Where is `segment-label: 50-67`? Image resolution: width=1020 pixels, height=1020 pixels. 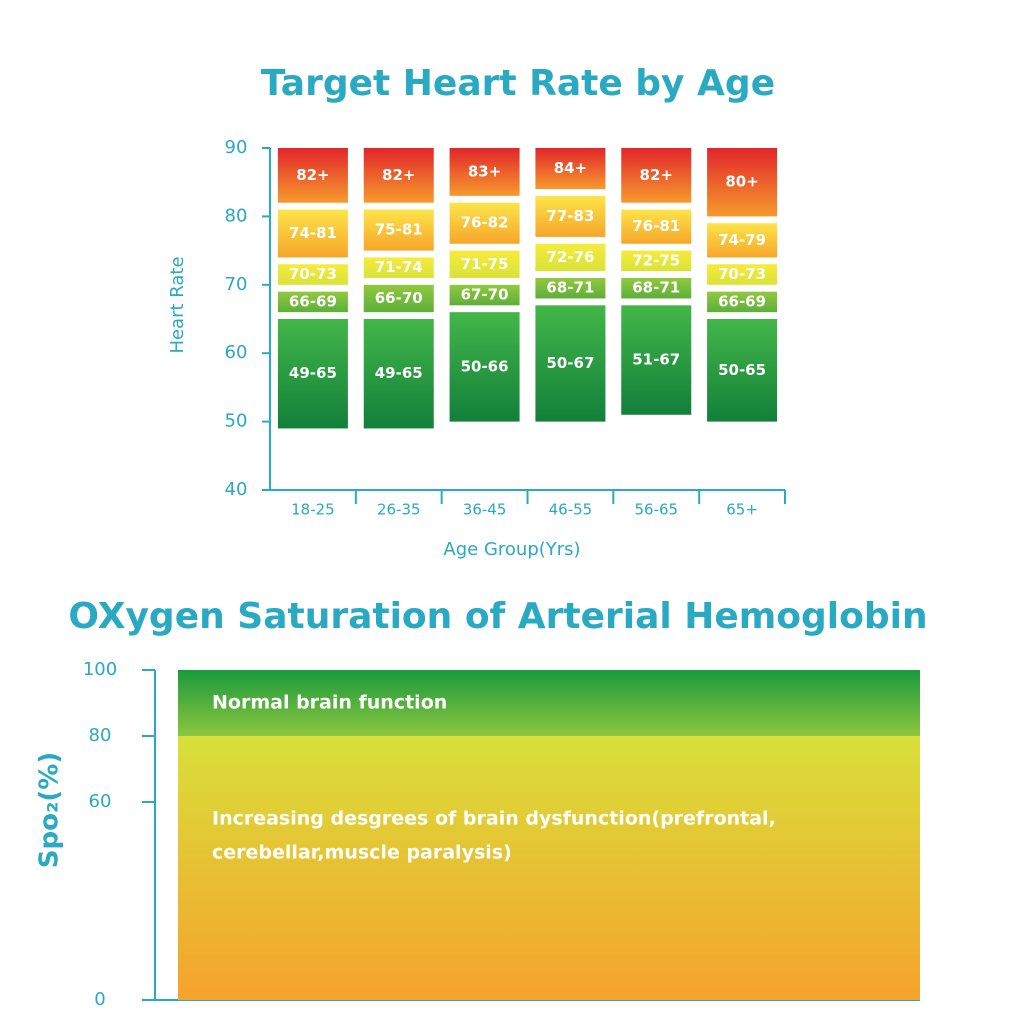 segment-label: 50-67 is located at coordinates (570, 363).